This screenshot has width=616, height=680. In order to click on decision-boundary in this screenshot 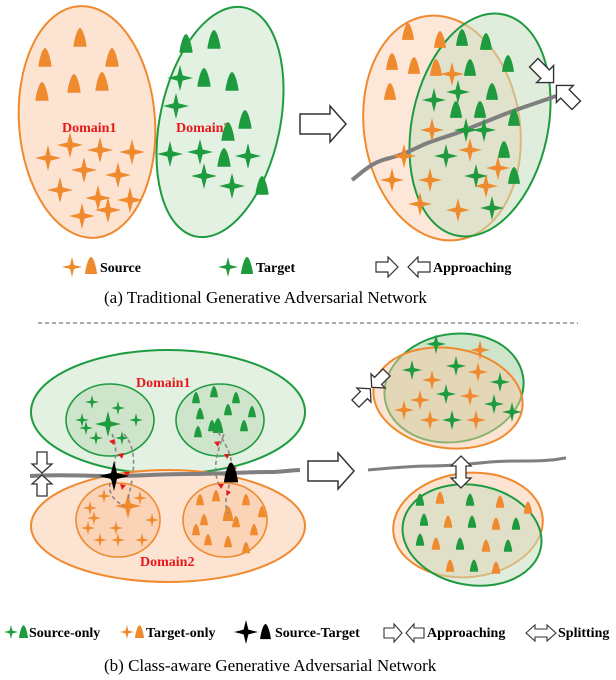, I will do `click(453, 138)`.